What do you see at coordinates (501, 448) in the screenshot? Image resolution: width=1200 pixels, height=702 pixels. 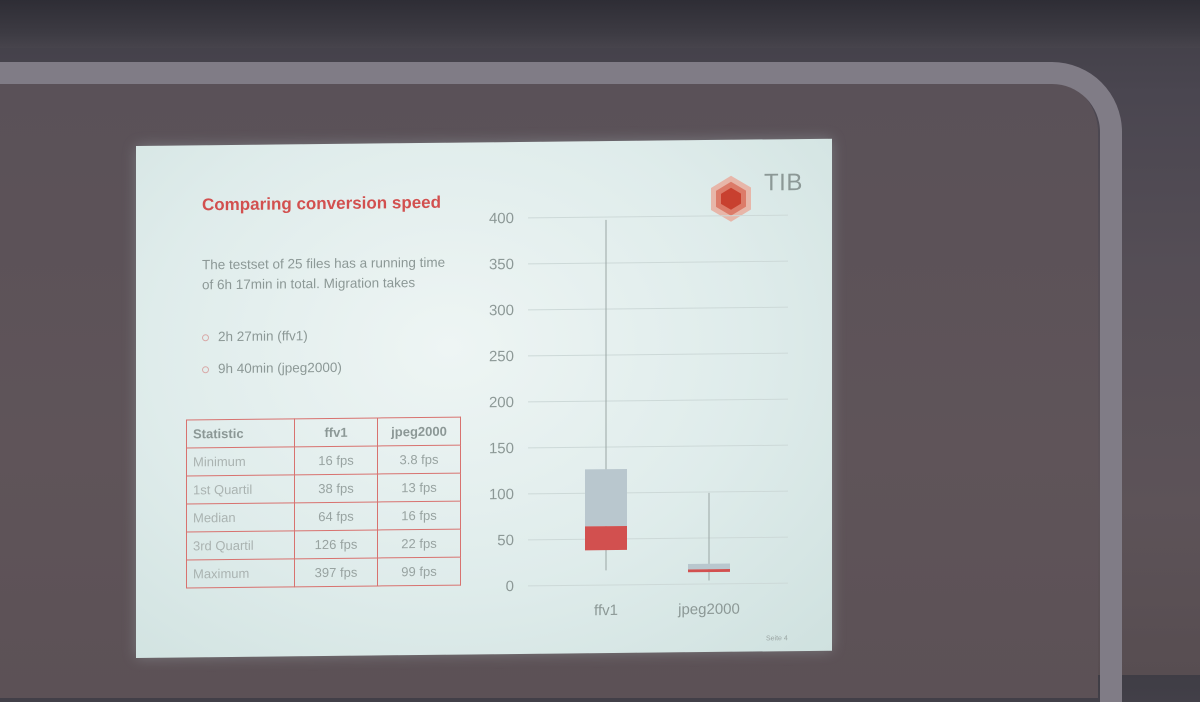 I see `y-tick-label: 150` at bounding box center [501, 448].